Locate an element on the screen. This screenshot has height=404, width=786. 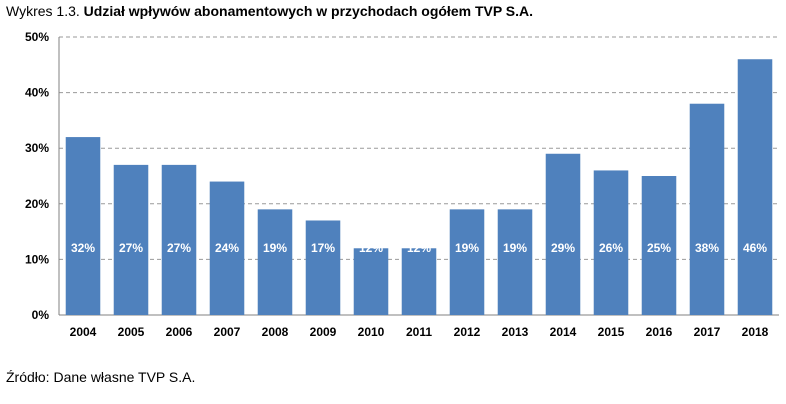
x-tick-label: 2007 is located at coordinates (227, 332).